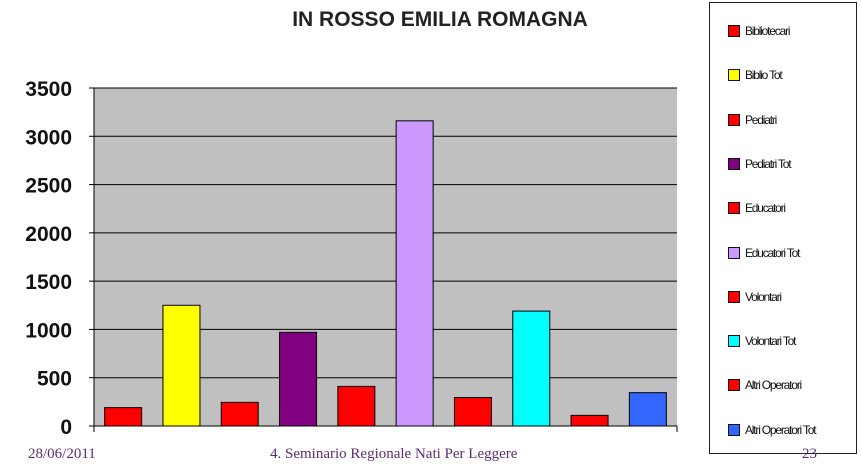 The width and height of the screenshot is (862, 468). What do you see at coordinates (765, 208) in the screenshot?
I see `legend-label: Educatori` at bounding box center [765, 208].